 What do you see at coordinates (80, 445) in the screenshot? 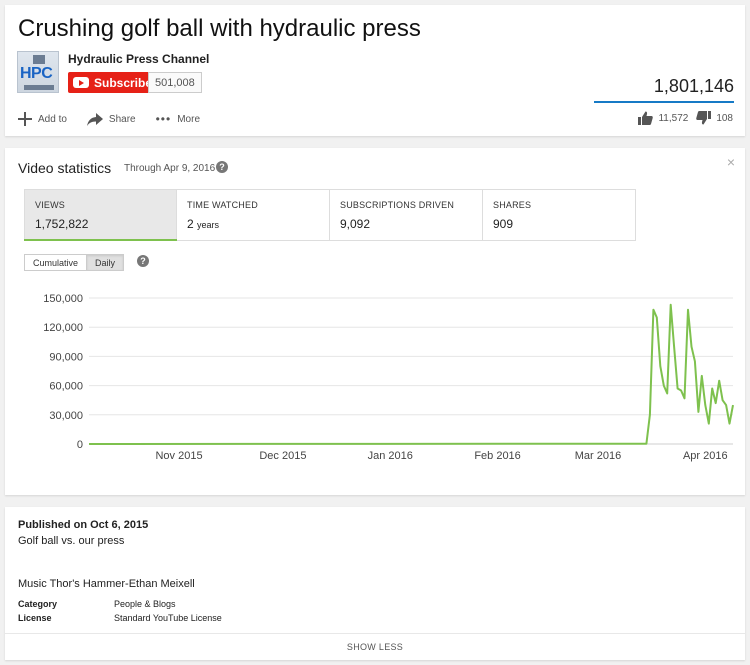
I see `y-tick-label: 0` at bounding box center [80, 445].